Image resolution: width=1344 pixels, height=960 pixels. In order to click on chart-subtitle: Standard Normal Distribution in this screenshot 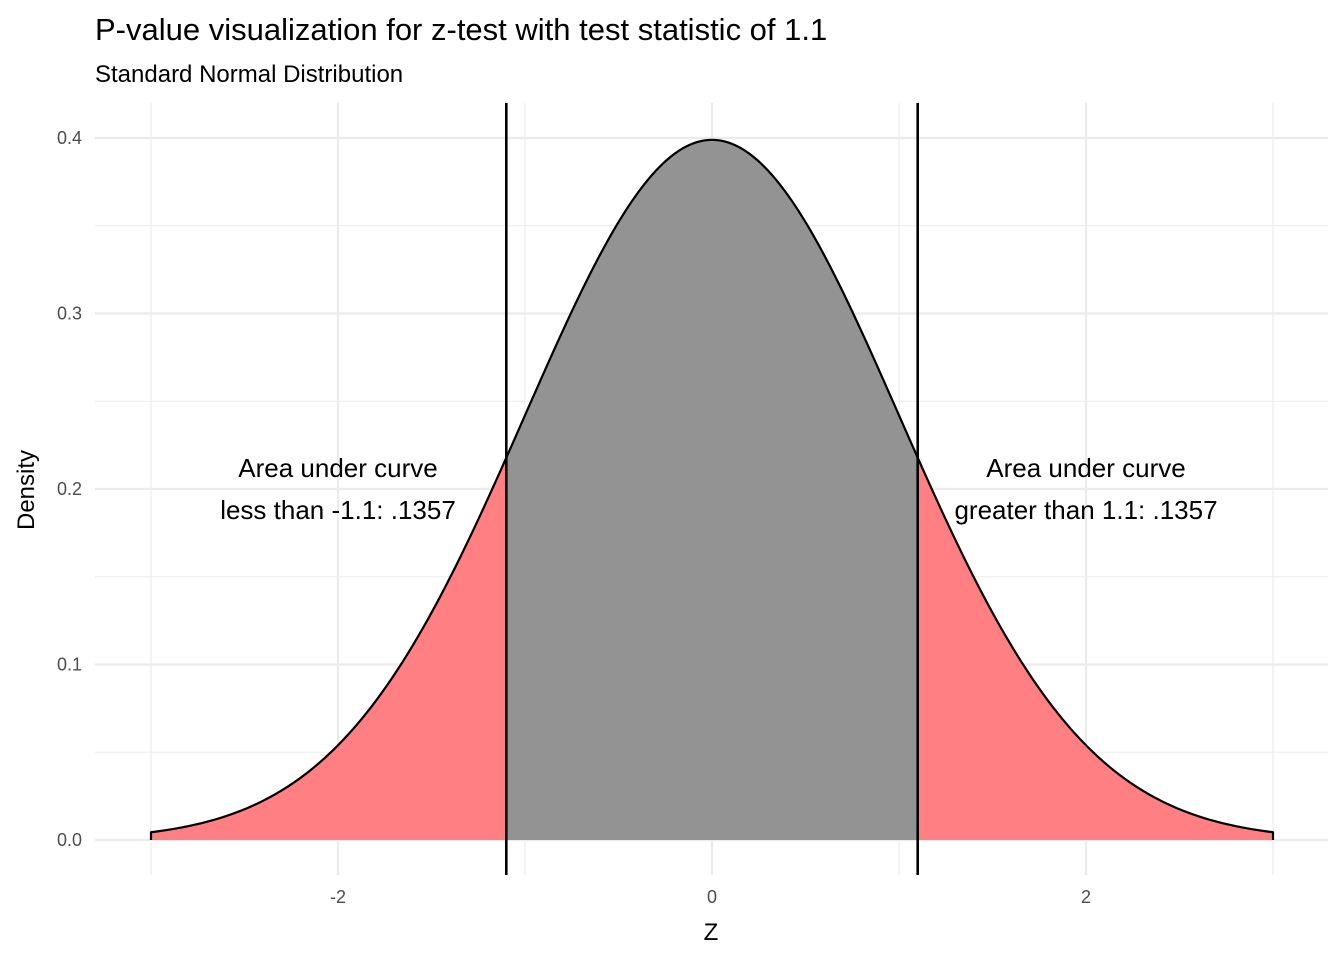, I will do `click(249, 74)`.